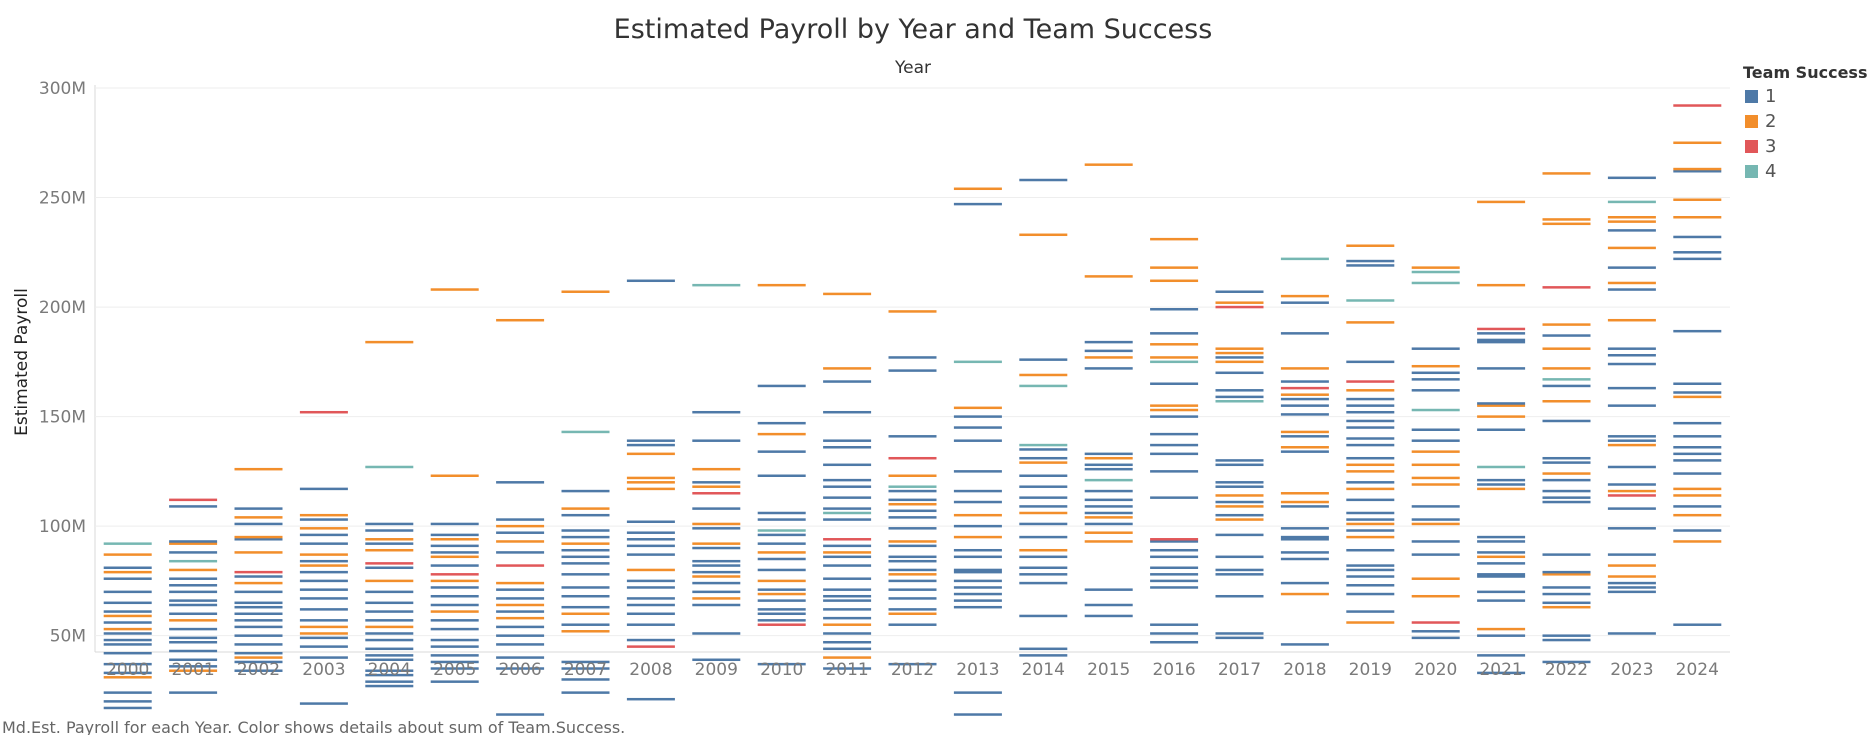 The height and width of the screenshot is (735, 1869). I want to click on x-tick-label: 2017, so click(1239, 670).